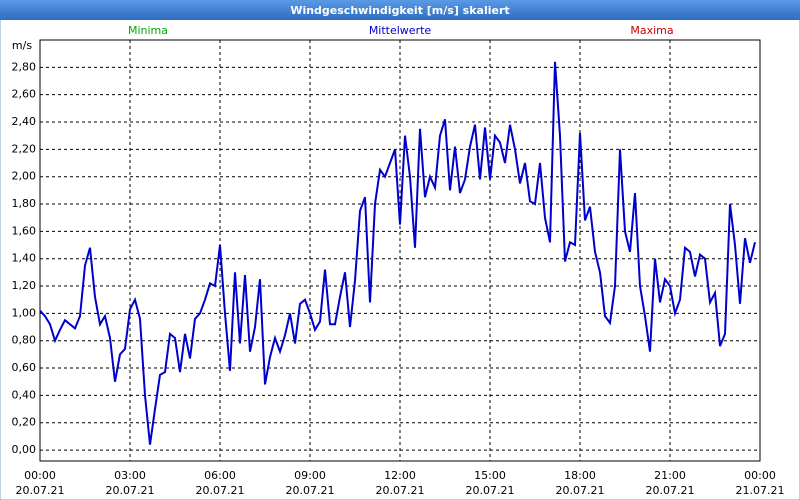 The image size is (800, 500). What do you see at coordinates (490, 475) in the screenshot?
I see `x-tick-label: 15:00` at bounding box center [490, 475].